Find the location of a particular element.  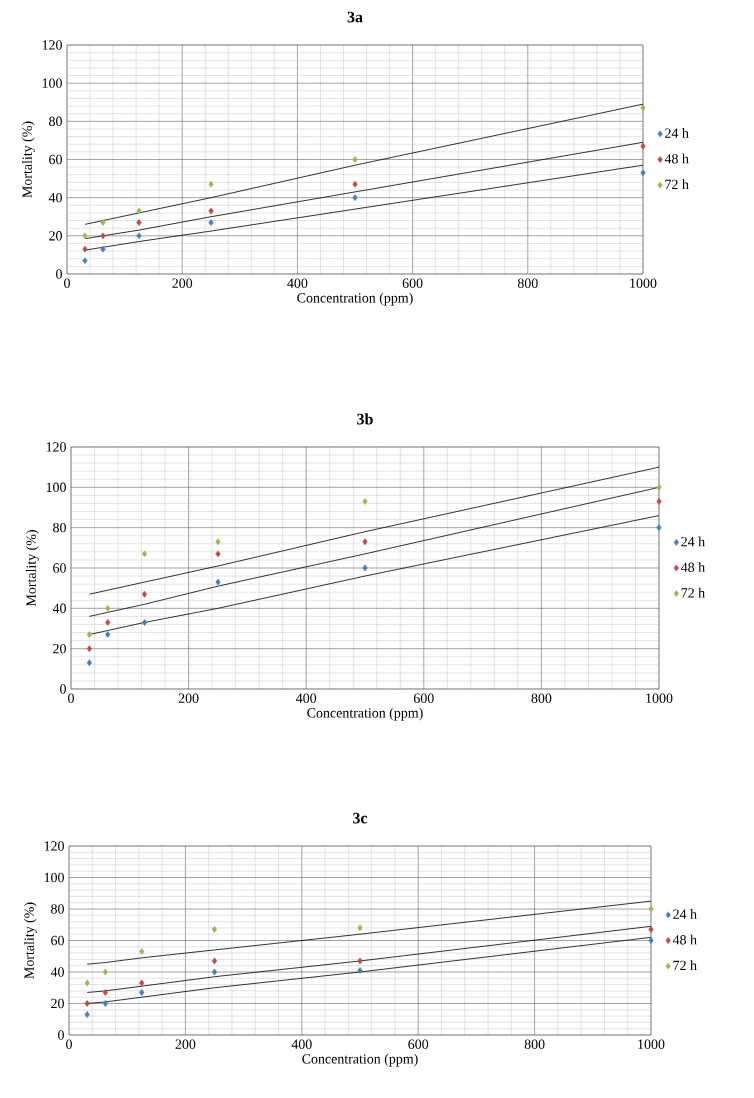

chart-title: 3a is located at coordinates (355, 17).